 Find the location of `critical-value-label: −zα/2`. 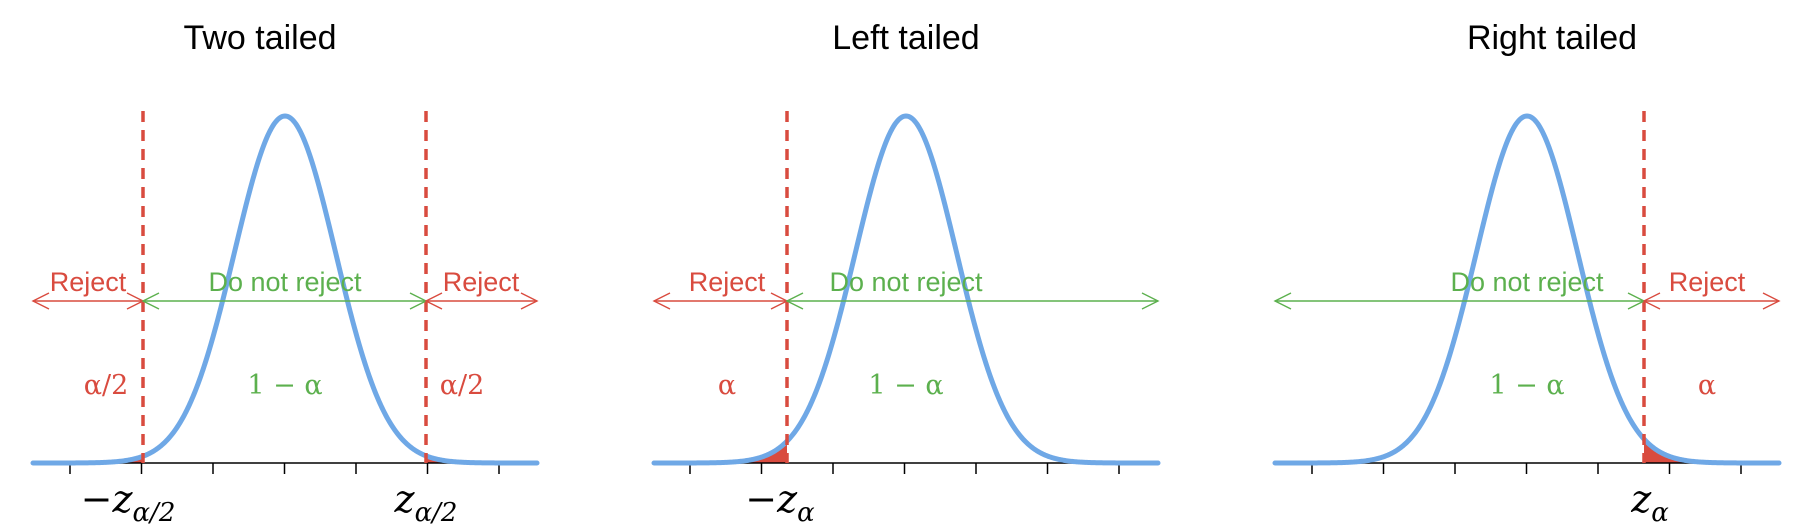

critical-value-label: −zα/2 is located at coordinates (128, 500).